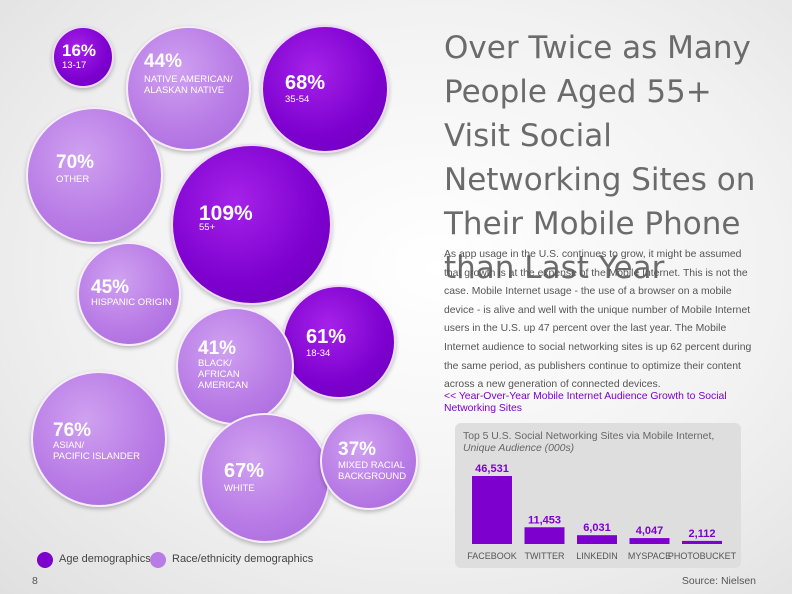  What do you see at coordinates (131, 302) in the screenshot?
I see `bubble-label: HISPANIC ORIGIN` at bounding box center [131, 302].